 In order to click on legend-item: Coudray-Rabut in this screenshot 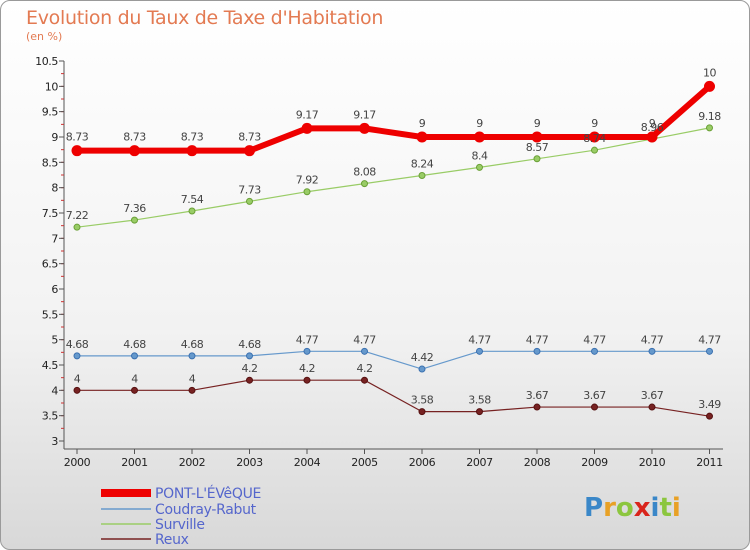, I will do `click(179, 510)`.